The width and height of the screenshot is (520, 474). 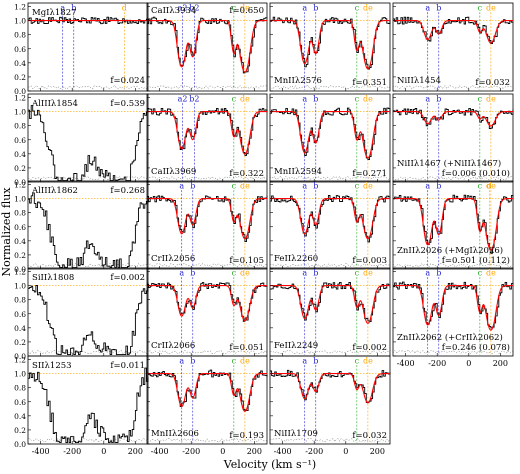 What do you see at coordinates (173, 11) in the screenshot?
I see `ion-label: CaIIλ3934` at bounding box center [173, 11].